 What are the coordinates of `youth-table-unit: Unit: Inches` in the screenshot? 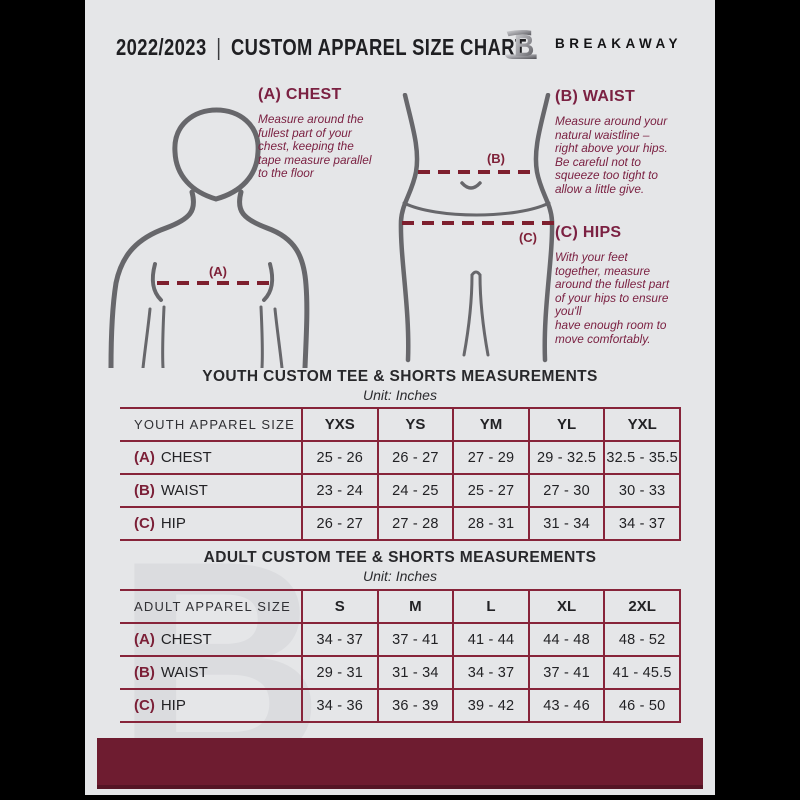 It's located at (400, 395).